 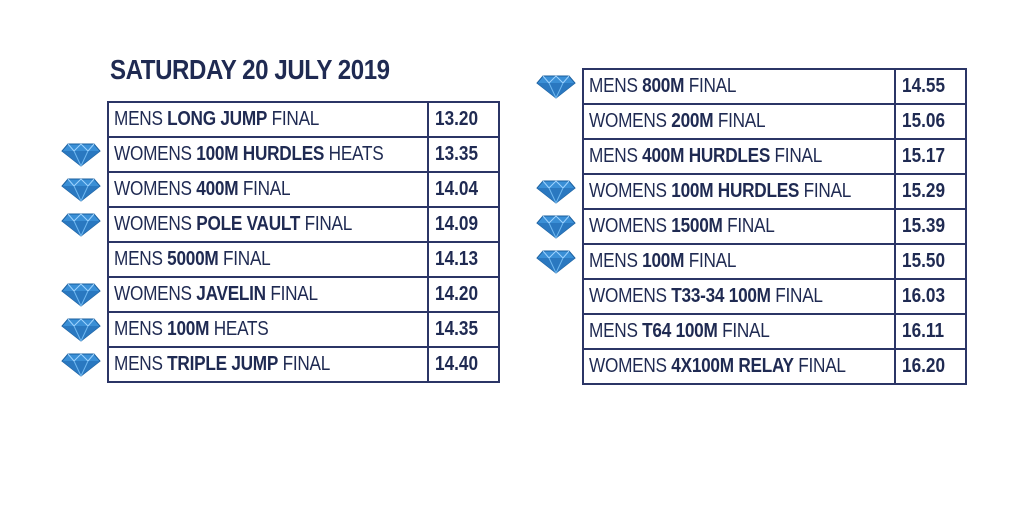 What do you see at coordinates (930, 86) in the screenshot?
I see `event-time: 14.55` at bounding box center [930, 86].